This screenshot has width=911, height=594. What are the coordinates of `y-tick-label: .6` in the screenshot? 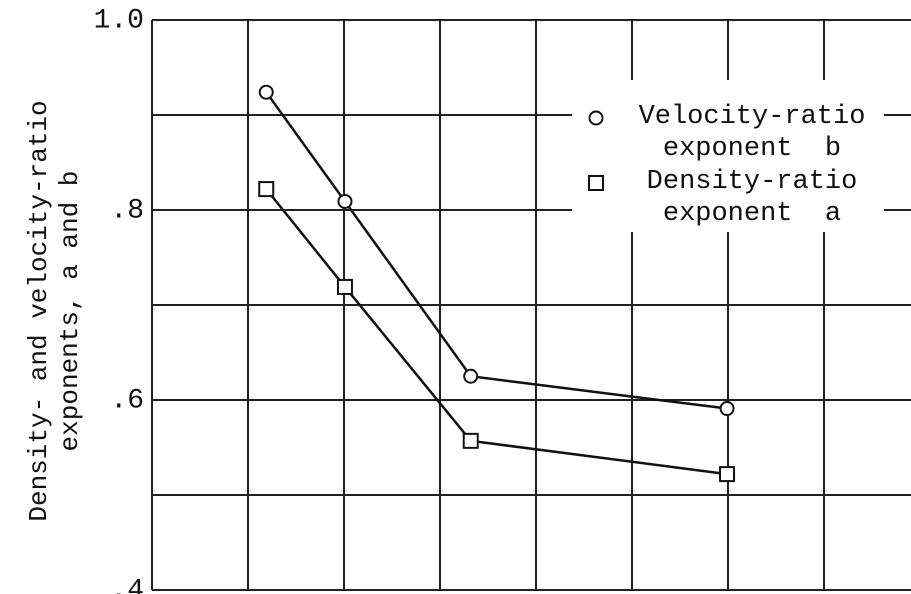 It's located at (127, 400).